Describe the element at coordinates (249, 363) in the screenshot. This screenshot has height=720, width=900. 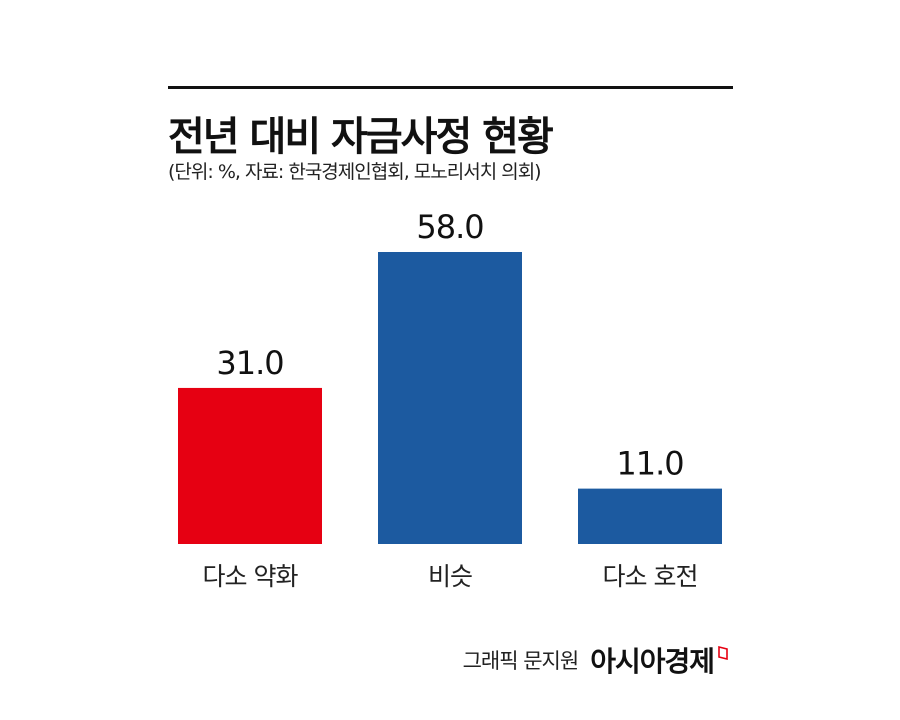
I see `value-label-1: 31.0` at that location.